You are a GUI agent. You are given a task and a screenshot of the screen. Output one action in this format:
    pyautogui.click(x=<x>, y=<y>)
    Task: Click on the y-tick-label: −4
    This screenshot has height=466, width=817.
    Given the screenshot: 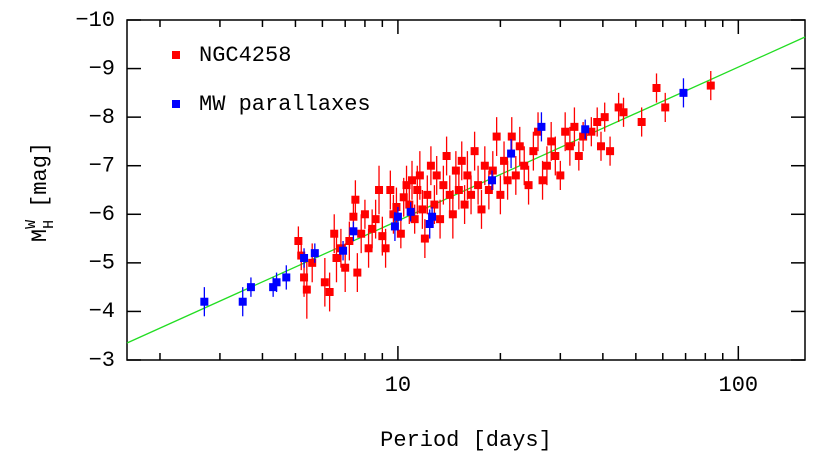 What is the action you would take?
    pyautogui.click(x=102, y=311)
    